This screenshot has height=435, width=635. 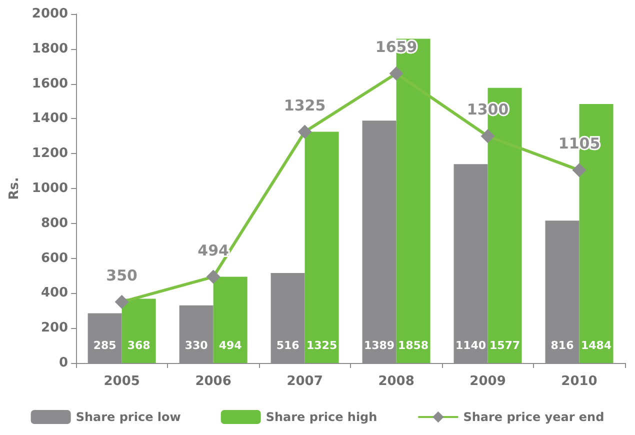 What do you see at coordinates (50, 48) in the screenshot?
I see `y-tick-label: 1800` at bounding box center [50, 48].